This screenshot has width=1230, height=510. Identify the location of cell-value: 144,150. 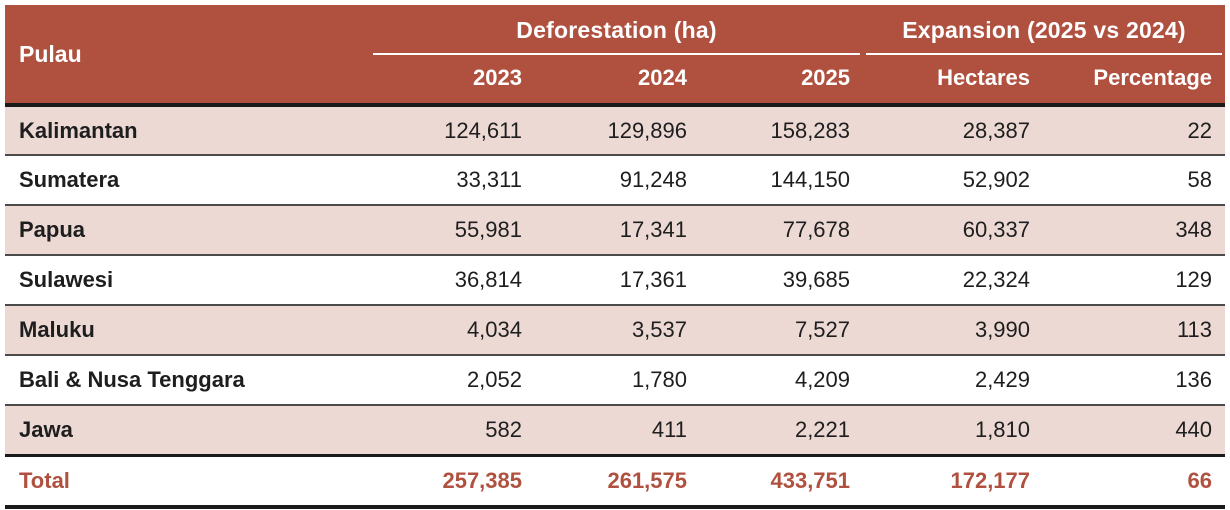
(810, 179).